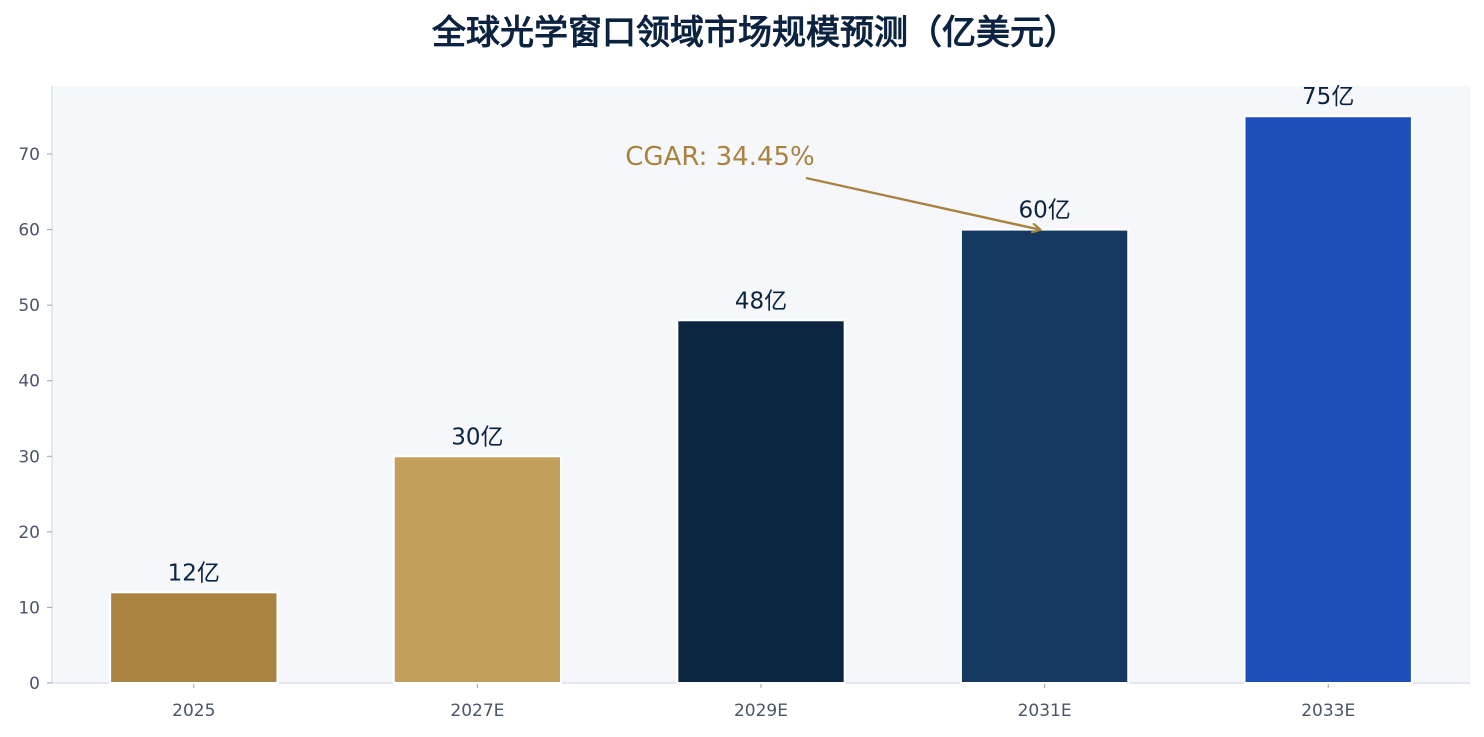  Describe the element at coordinates (1045, 711) in the screenshot. I see `x-tick-label: 2031E` at that location.